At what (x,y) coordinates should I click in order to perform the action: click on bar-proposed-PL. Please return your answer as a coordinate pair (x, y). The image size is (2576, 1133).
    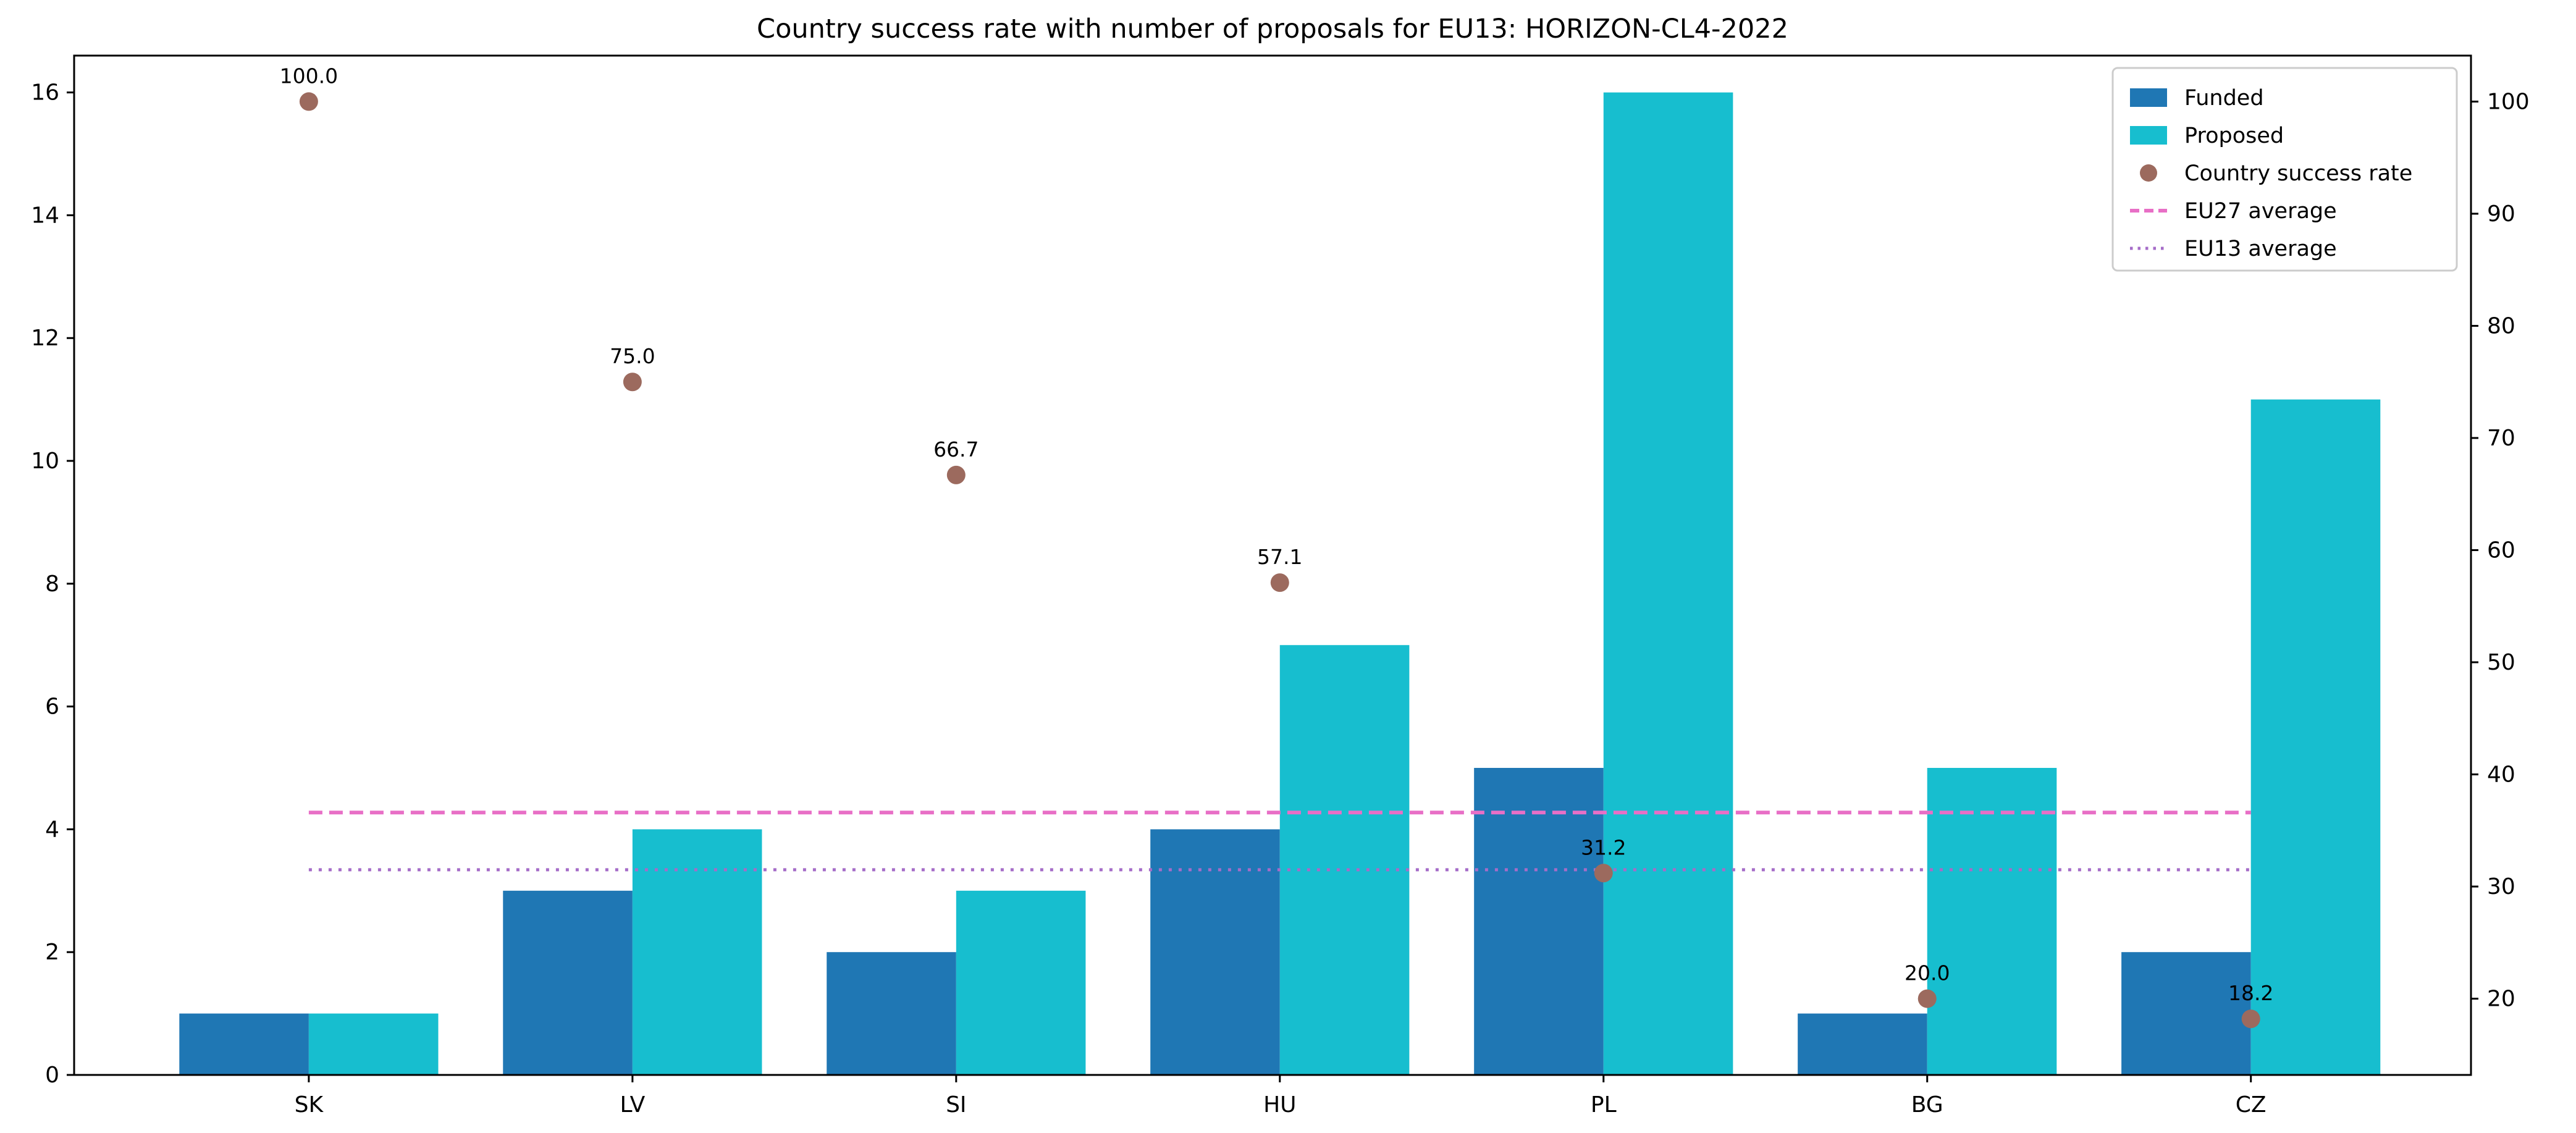
    Looking at the image, I should click on (1668, 583).